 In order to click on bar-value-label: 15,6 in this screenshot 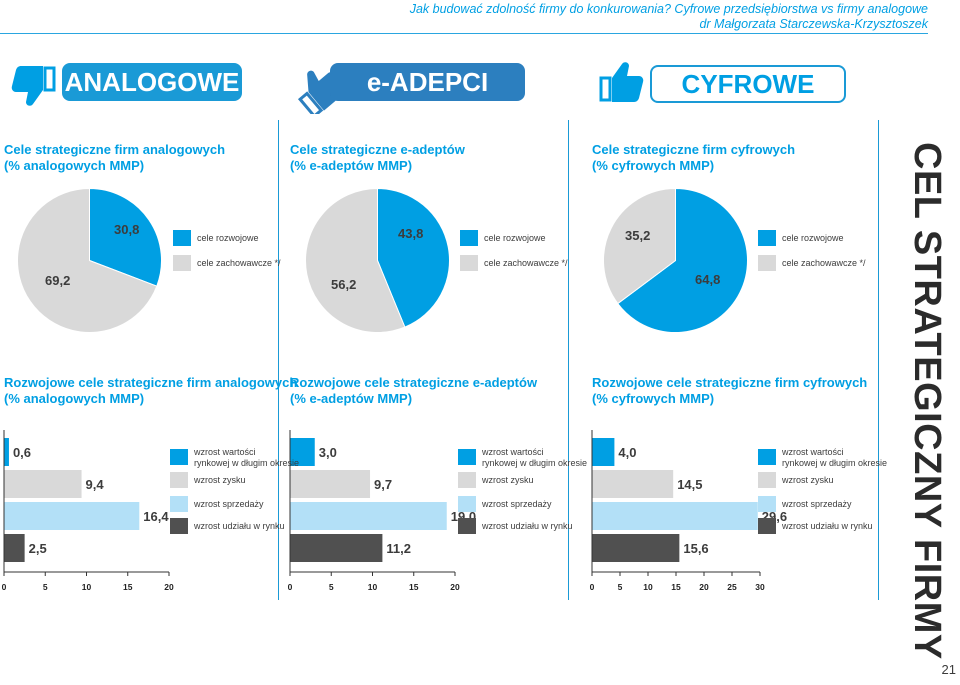, I will do `click(695, 548)`.